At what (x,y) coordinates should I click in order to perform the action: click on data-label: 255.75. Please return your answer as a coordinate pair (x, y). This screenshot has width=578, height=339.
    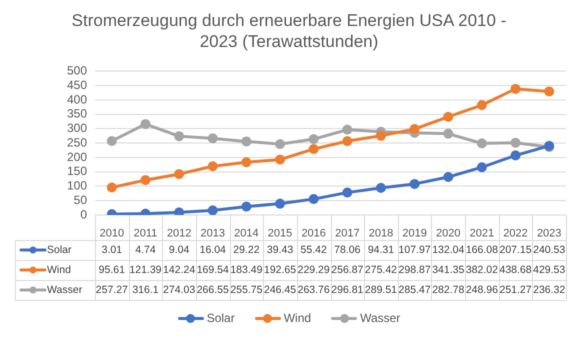
    Looking at the image, I should click on (246, 290).